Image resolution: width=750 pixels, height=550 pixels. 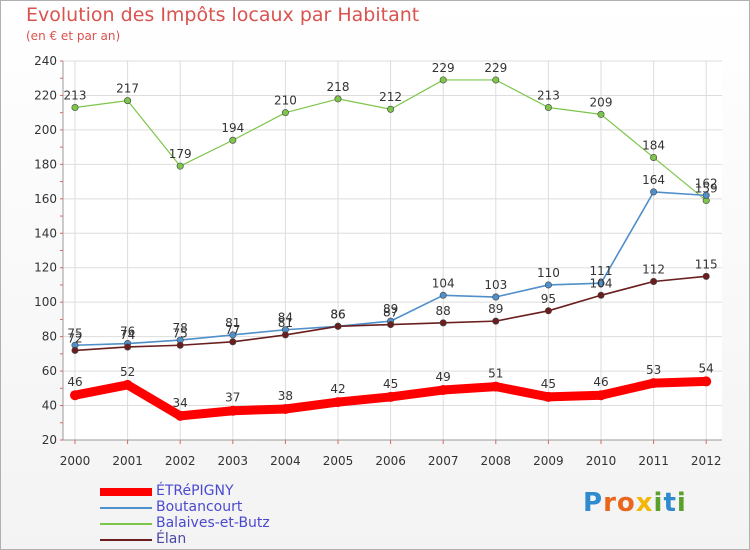 I want to click on y-tick-label: 200, so click(x=45, y=130).